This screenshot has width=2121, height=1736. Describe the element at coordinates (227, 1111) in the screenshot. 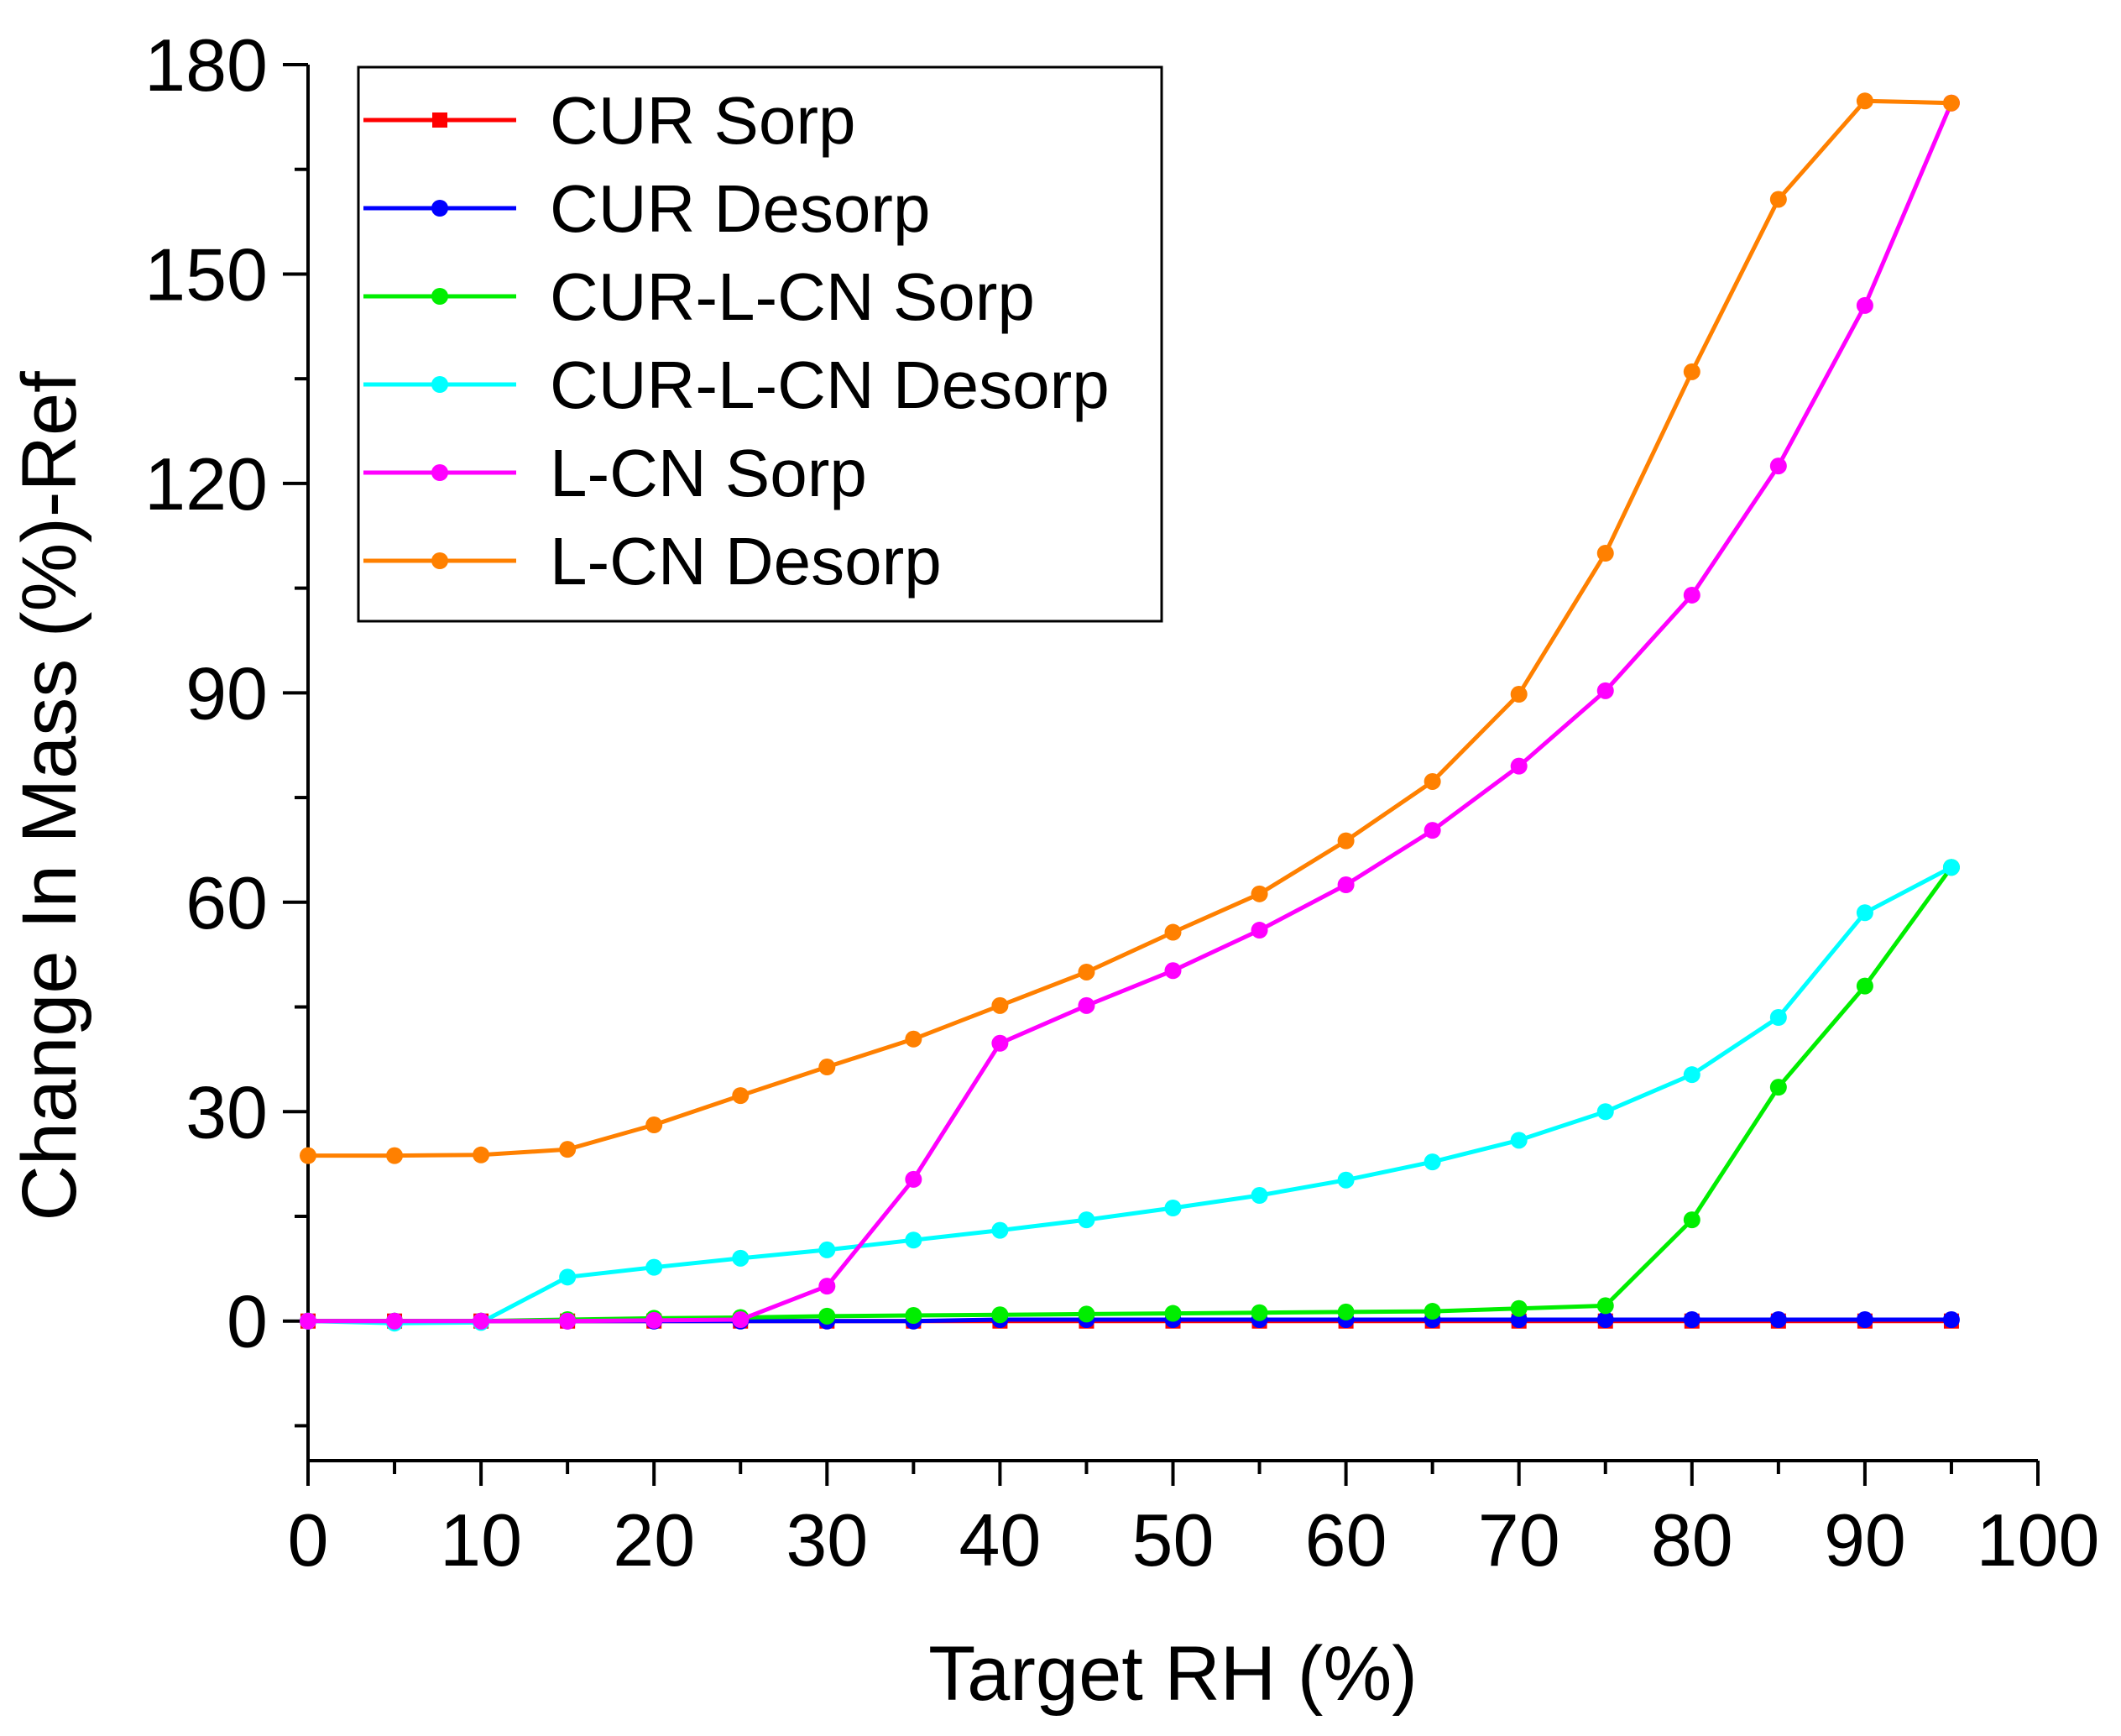

I see `y-tick-label: 30` at that location.